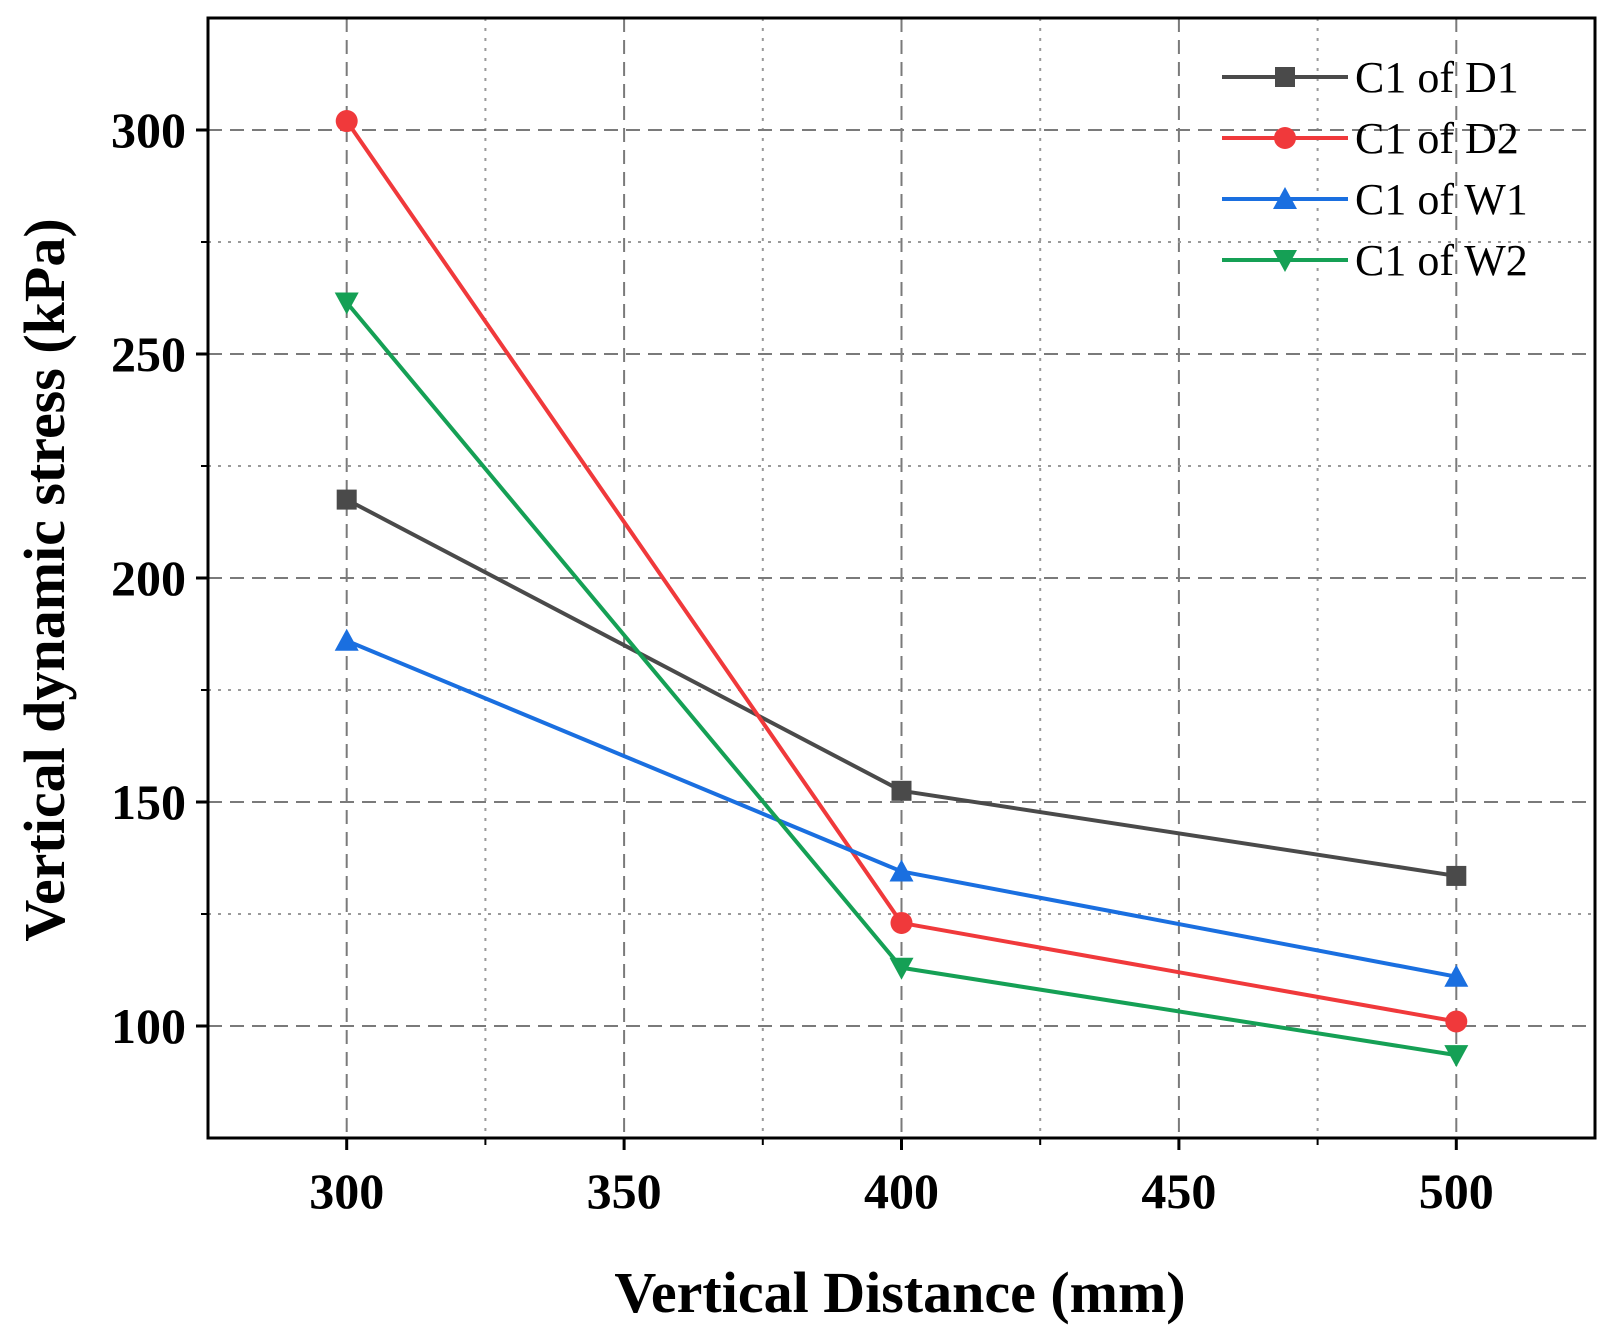  I want to click on legend-label: C1 of W1, so click(1441, 199).